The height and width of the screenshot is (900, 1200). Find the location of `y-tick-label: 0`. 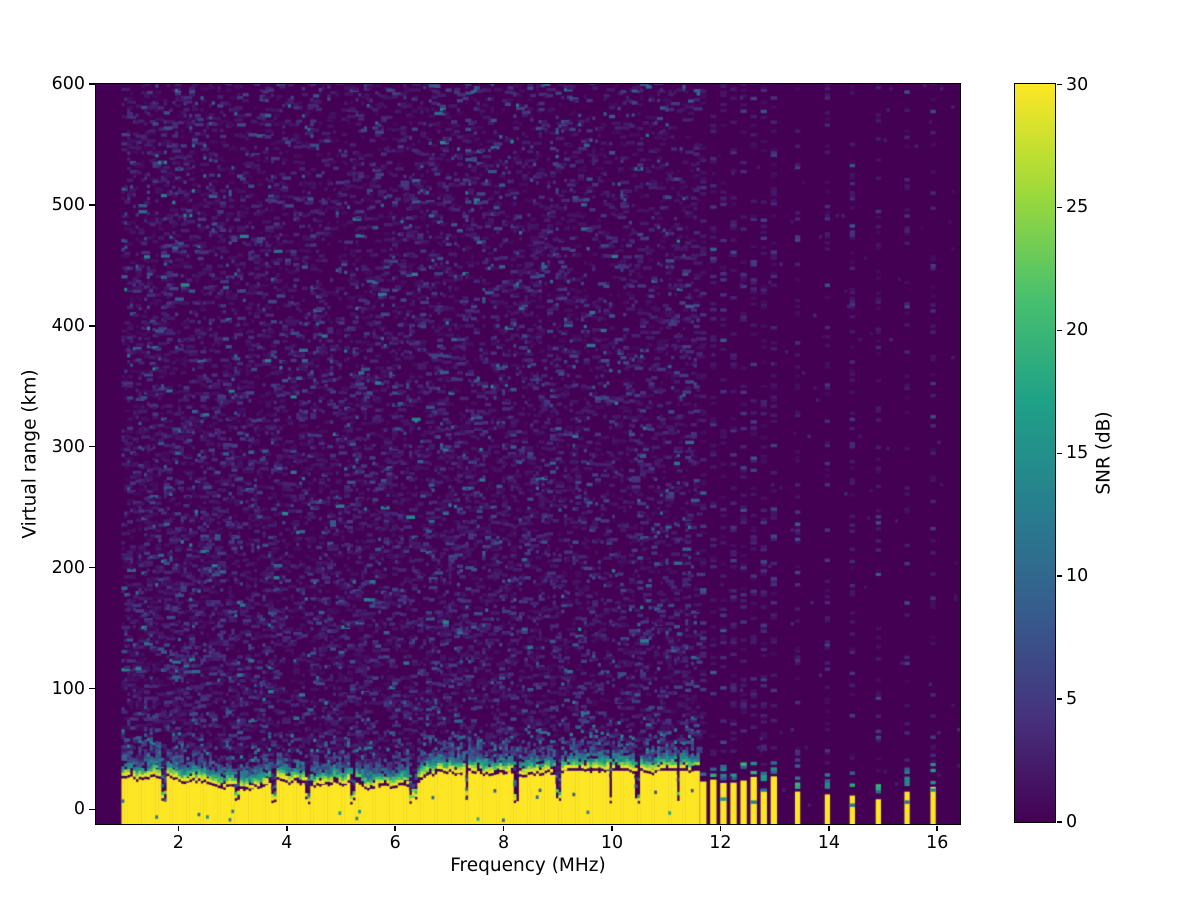

y-tick-label: 0 is located at coordinates (79, 809).